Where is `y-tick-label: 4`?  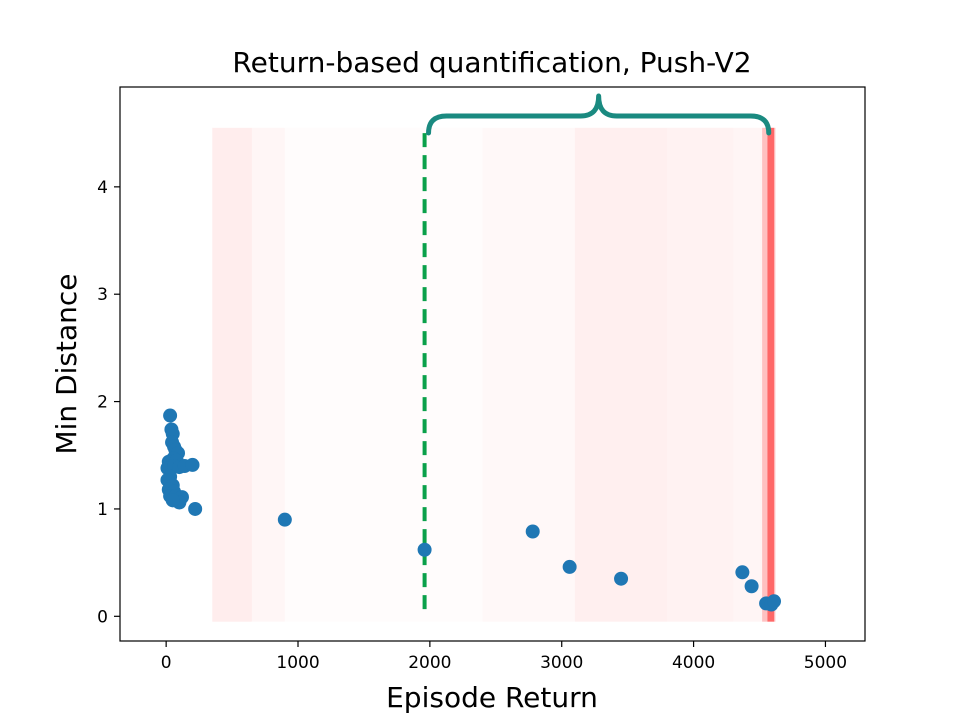 y-tick-label: 4 is located at coordinates (102, 188).